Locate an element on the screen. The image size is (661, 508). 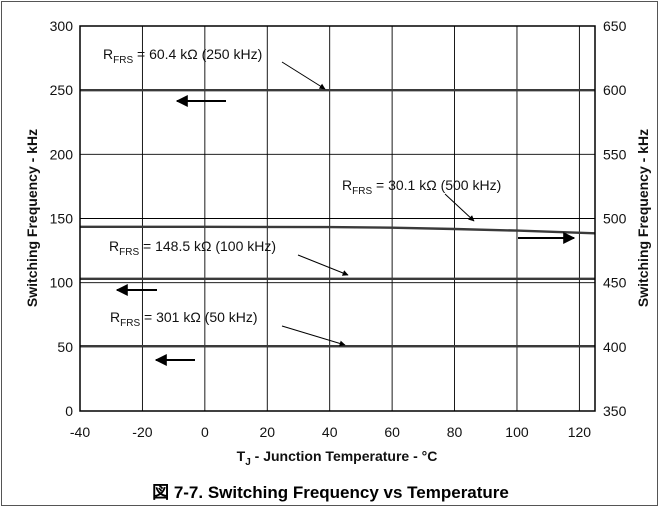
y-left-tick-label: 100 is located at coordinates (62, 283).